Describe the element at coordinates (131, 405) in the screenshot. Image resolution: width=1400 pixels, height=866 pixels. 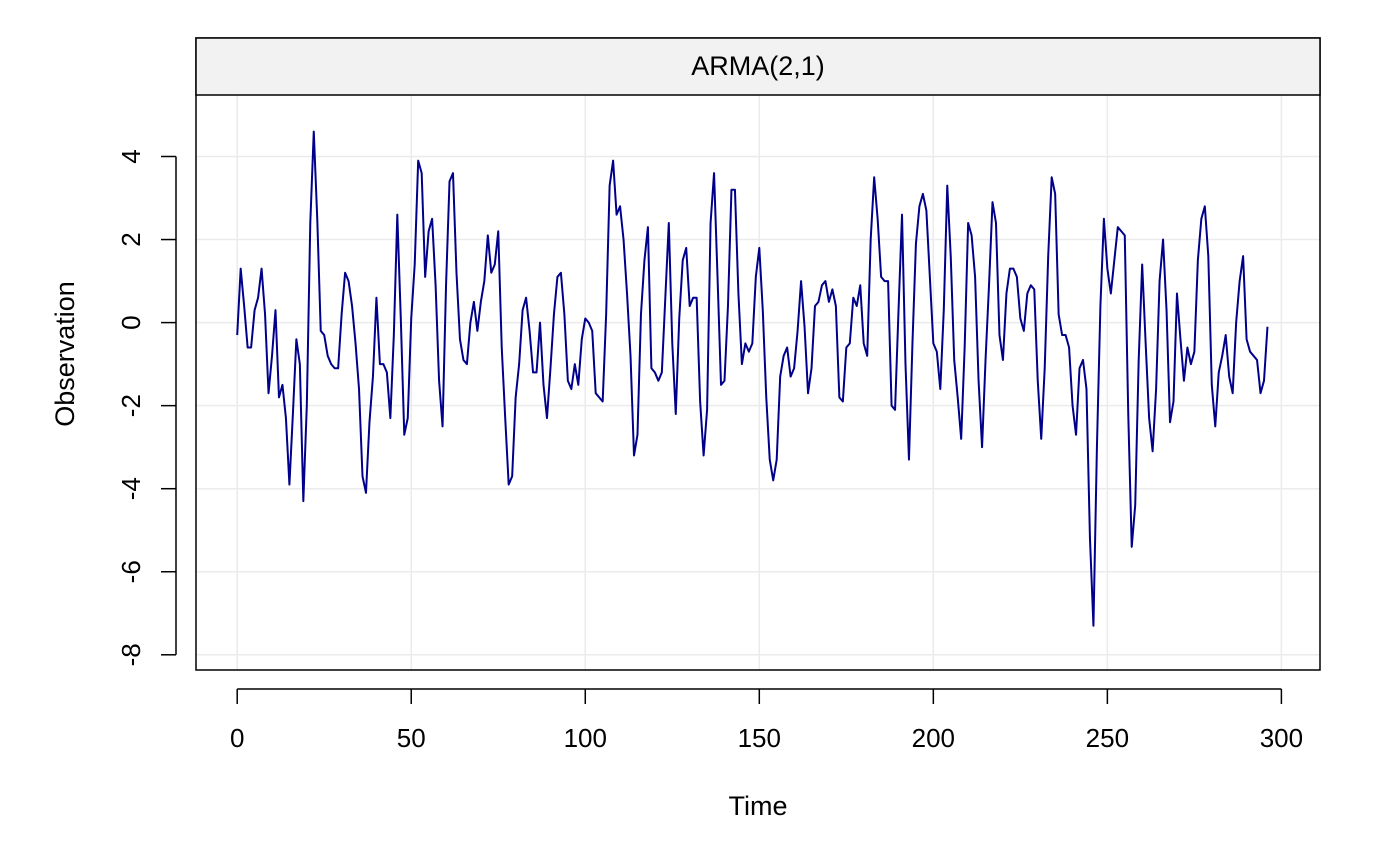
I see `y-tick-label: -2` at that location.